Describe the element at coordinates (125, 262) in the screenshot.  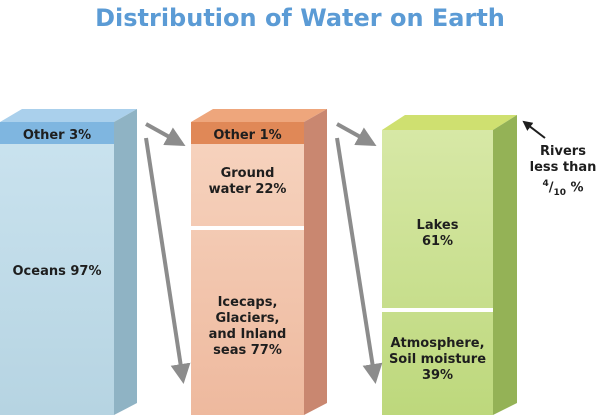
I see `column-oceans-side` at that location.